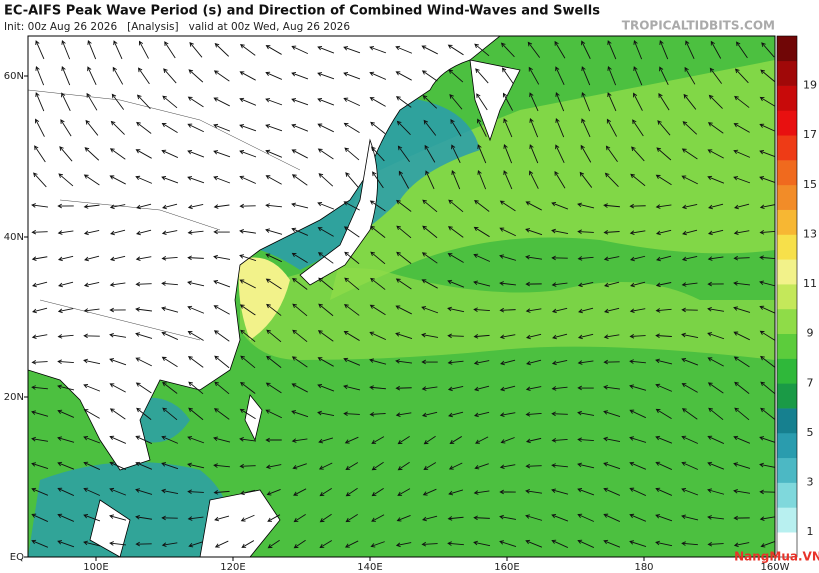  Describe the element at coordinates (14, 397) in the screenshot. I see `lat-label: 20N` at that location.